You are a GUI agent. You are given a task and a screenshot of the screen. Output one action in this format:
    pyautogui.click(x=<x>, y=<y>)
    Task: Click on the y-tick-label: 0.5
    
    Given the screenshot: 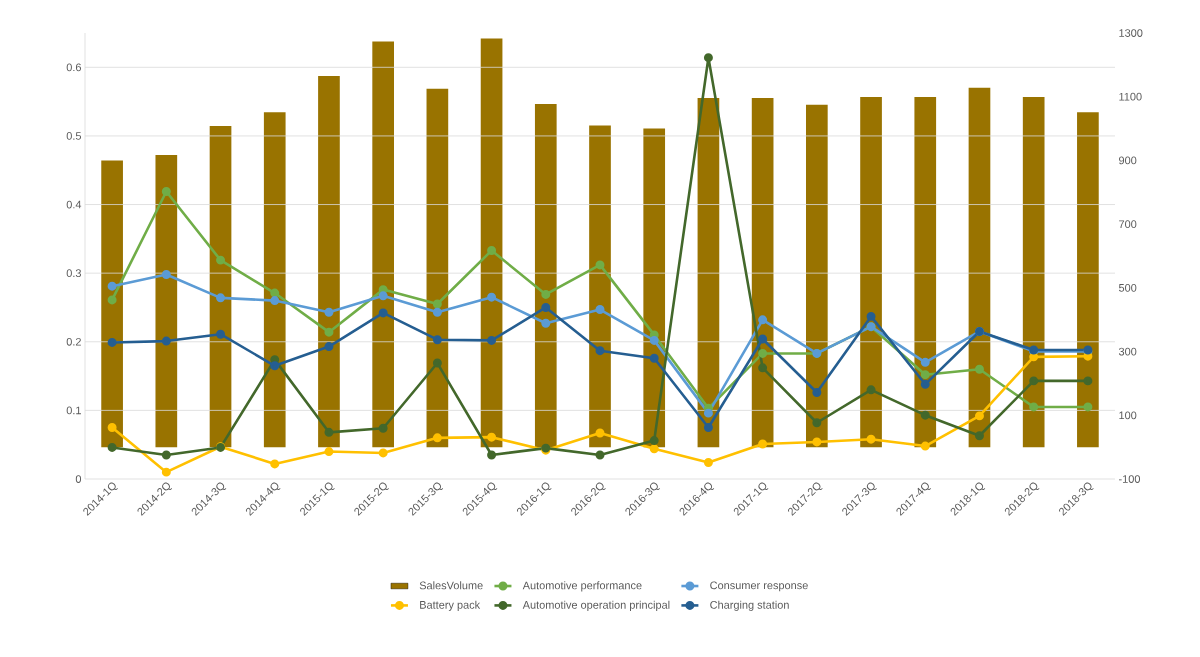 What is the action you would take?
    pyautogui.click(x=74, y=136)
    